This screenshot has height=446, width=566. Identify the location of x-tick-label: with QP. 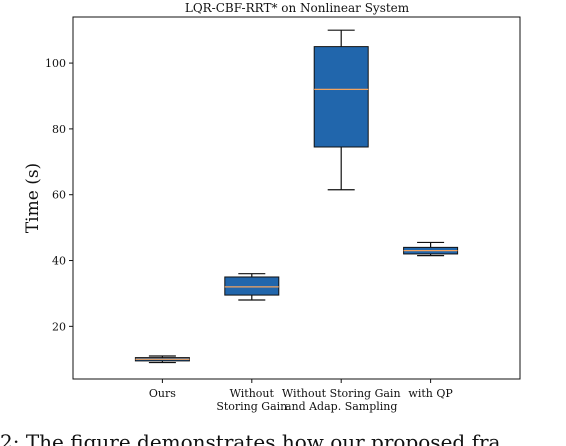
(430, 393).